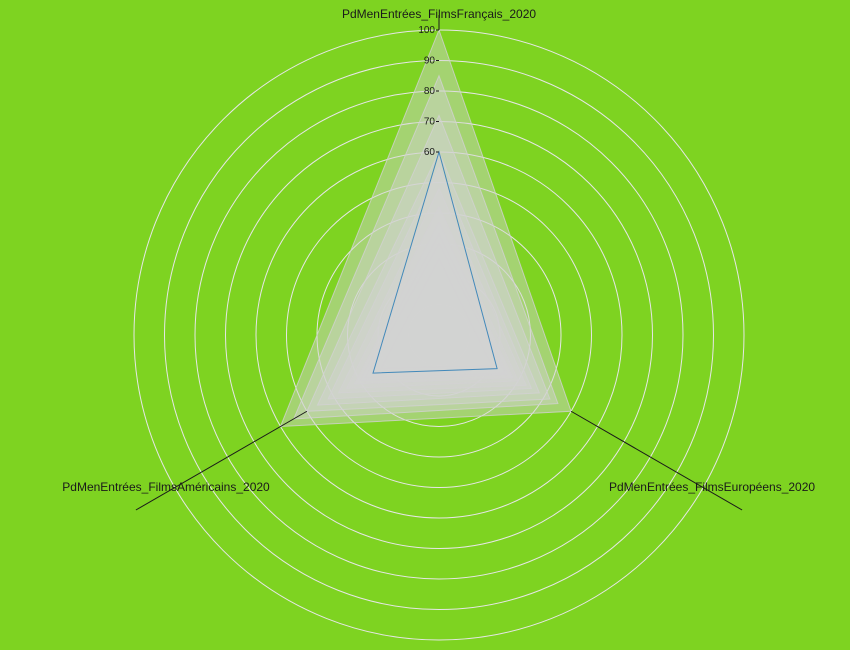  What do you see at coordinates (166, 487) in the screenshot?
I see `axis-label-films-americains: PdMenEntrées_FilmsAméricains_2020` at bounding box center [166, 487].